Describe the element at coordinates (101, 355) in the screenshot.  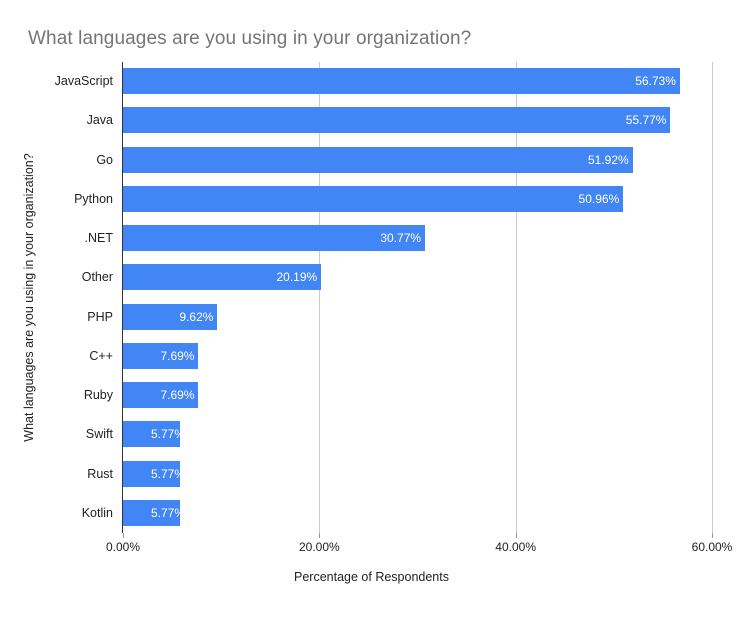
I see `y-axis-tick-label: C++` at that location.